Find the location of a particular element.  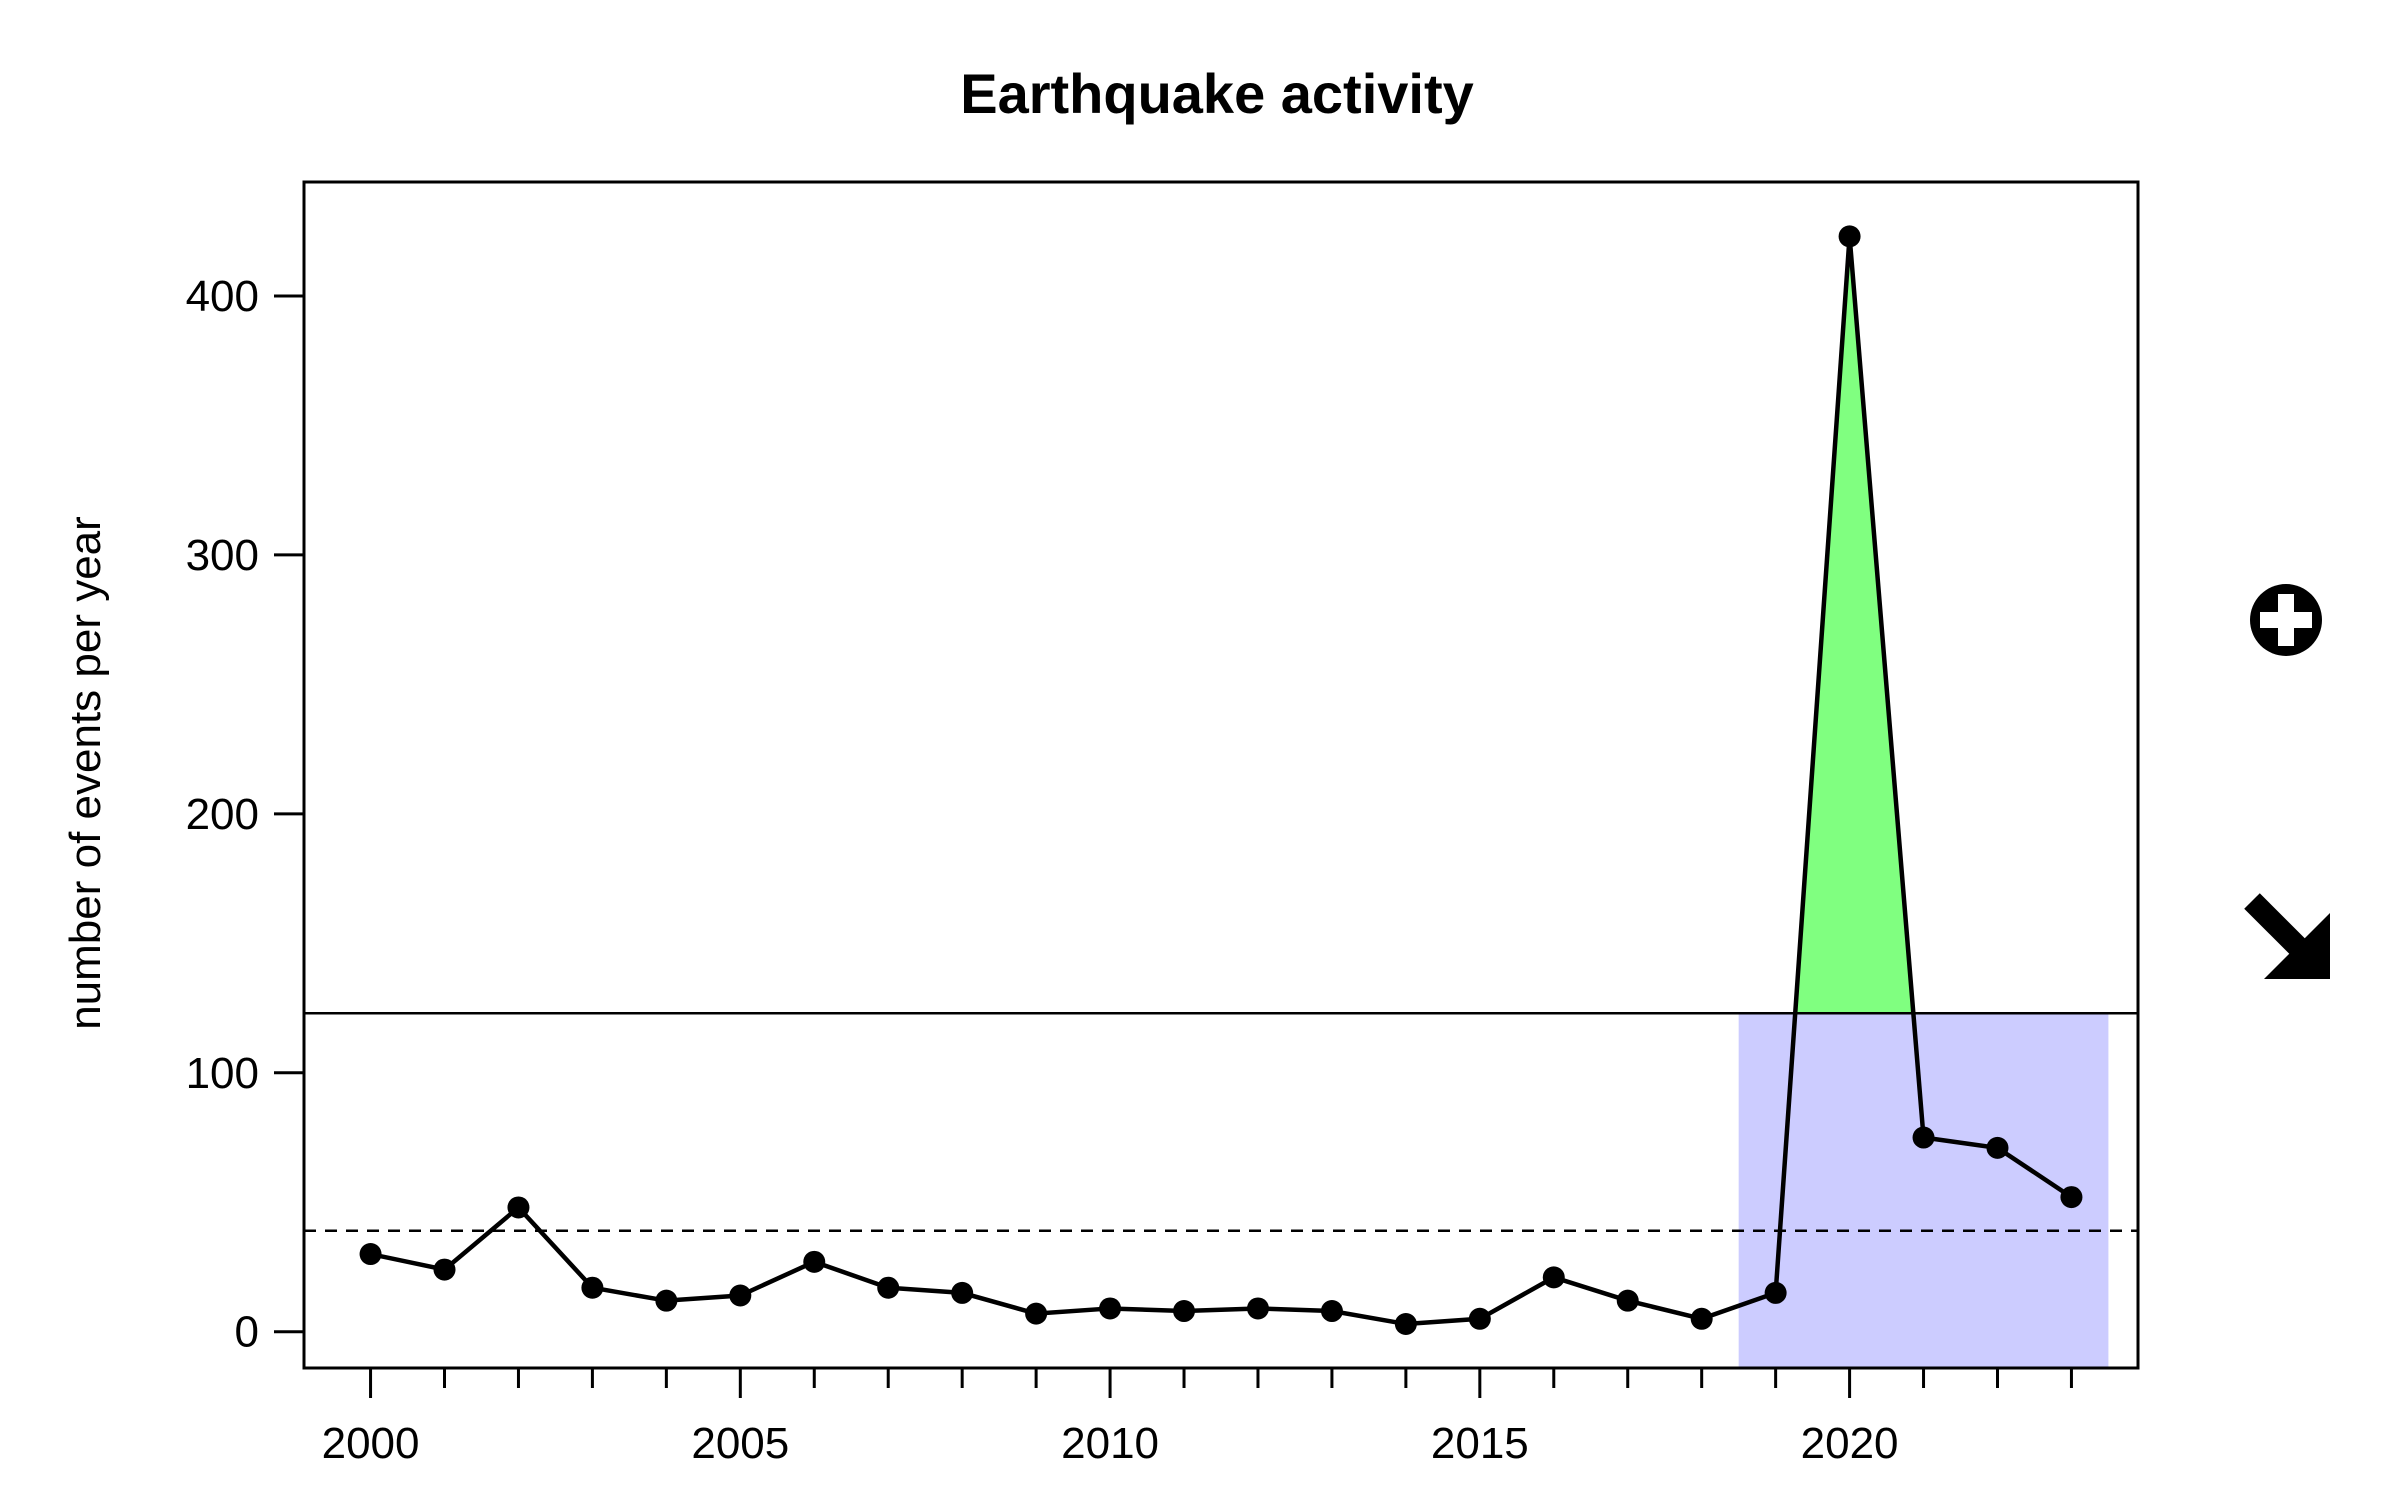

exceedance-fill is located at coordinates (1854, 625).